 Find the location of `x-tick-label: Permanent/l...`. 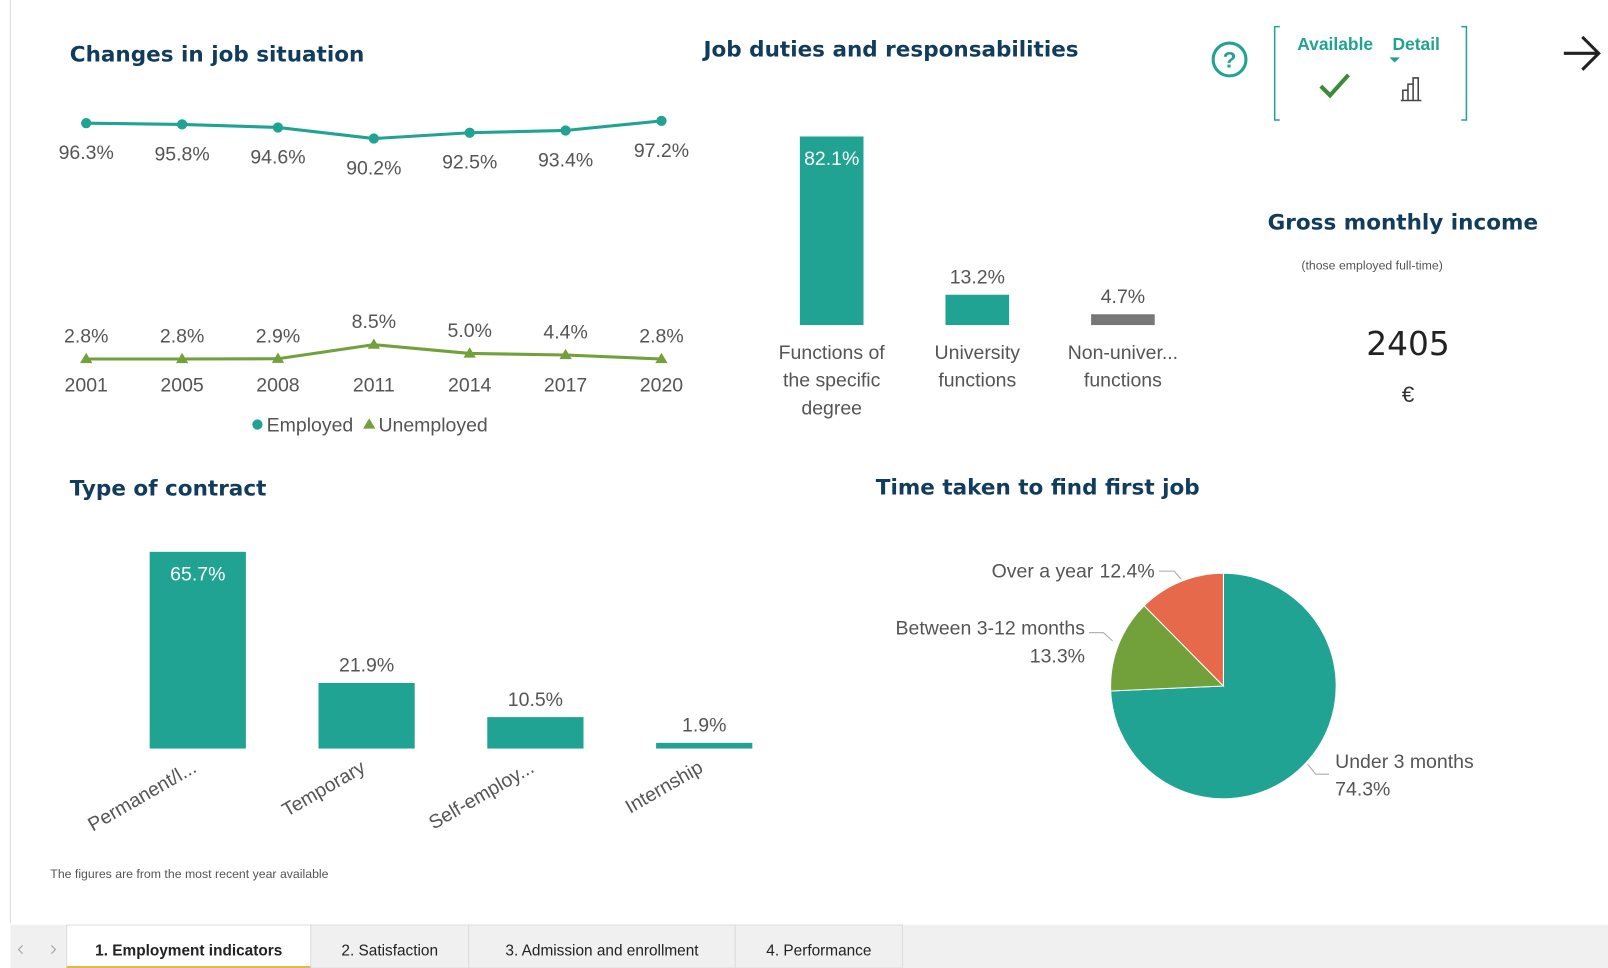

x-tick-label: Permanent/l... is located at coordinates (142, 796).